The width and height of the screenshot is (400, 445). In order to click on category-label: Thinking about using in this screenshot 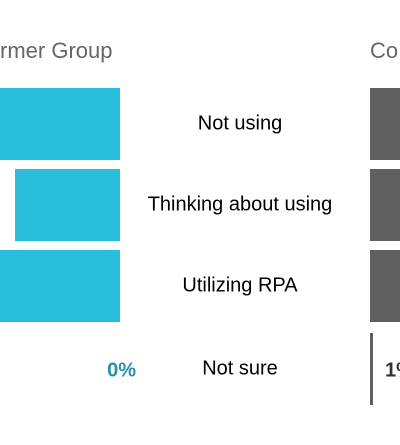, I will do `click(240, 204)`.